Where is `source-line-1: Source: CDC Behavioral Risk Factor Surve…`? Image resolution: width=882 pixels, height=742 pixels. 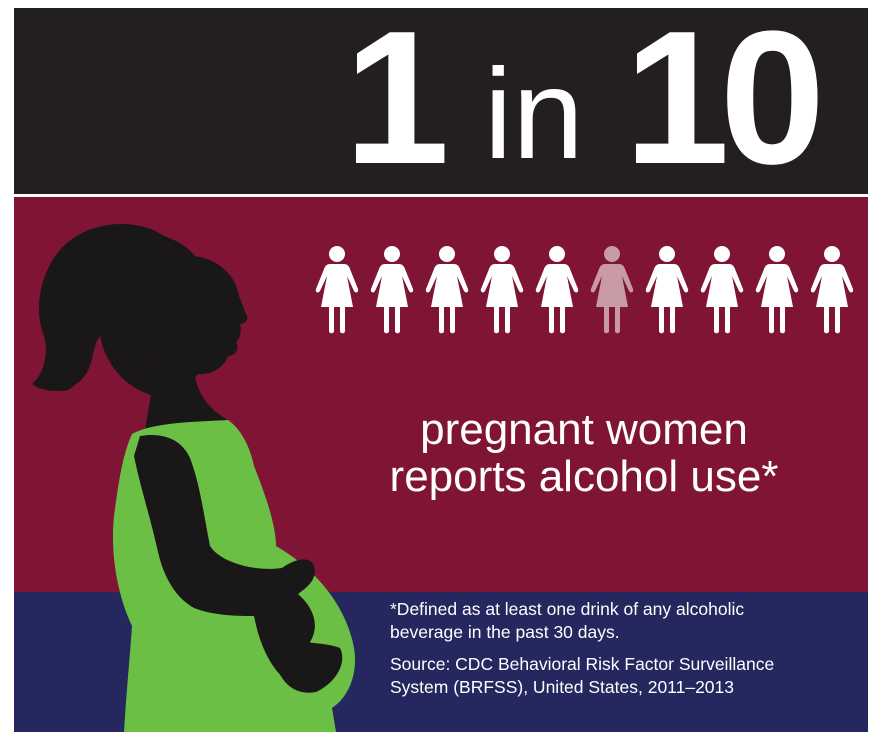
source-line-1: Source: CDC Behavioral Risk Factor Surve… is located at coordinates (582, 664).